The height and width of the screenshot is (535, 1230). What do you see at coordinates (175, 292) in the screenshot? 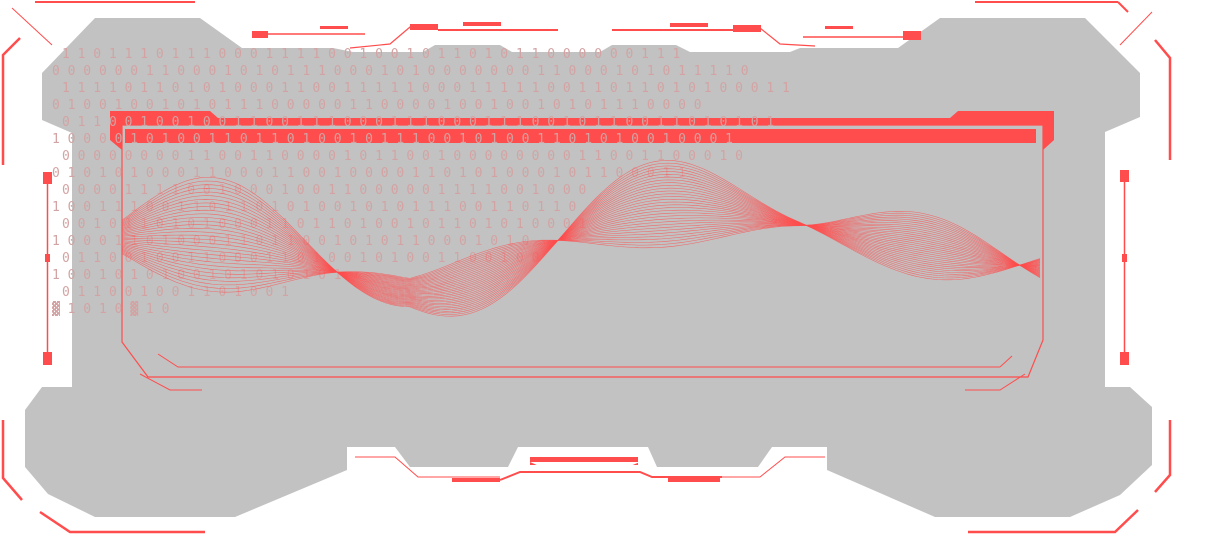
I see `binary-row: 0 1 1 0 0 1 0 0 1 1 0 1 0 0 1` at bounding box center [175, 292].